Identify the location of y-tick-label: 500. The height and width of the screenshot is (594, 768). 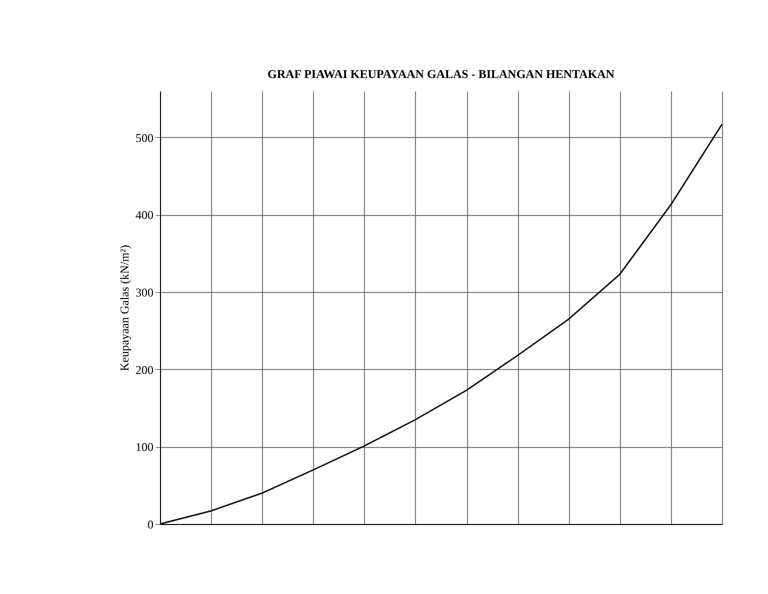
(145, 137).